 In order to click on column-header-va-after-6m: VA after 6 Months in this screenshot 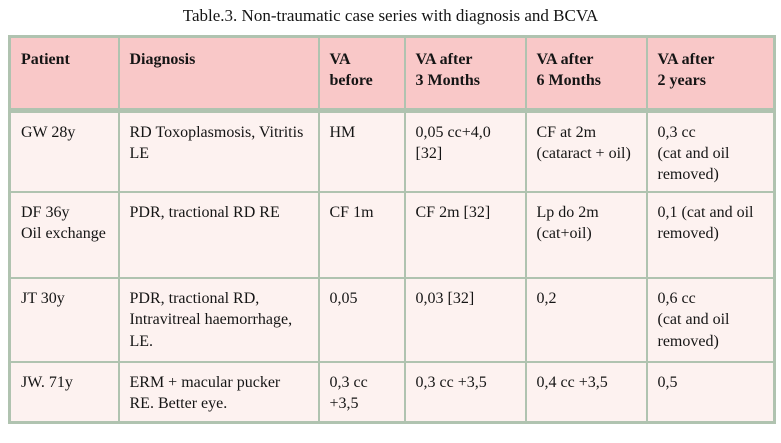, I will do `click(586, 74)`.